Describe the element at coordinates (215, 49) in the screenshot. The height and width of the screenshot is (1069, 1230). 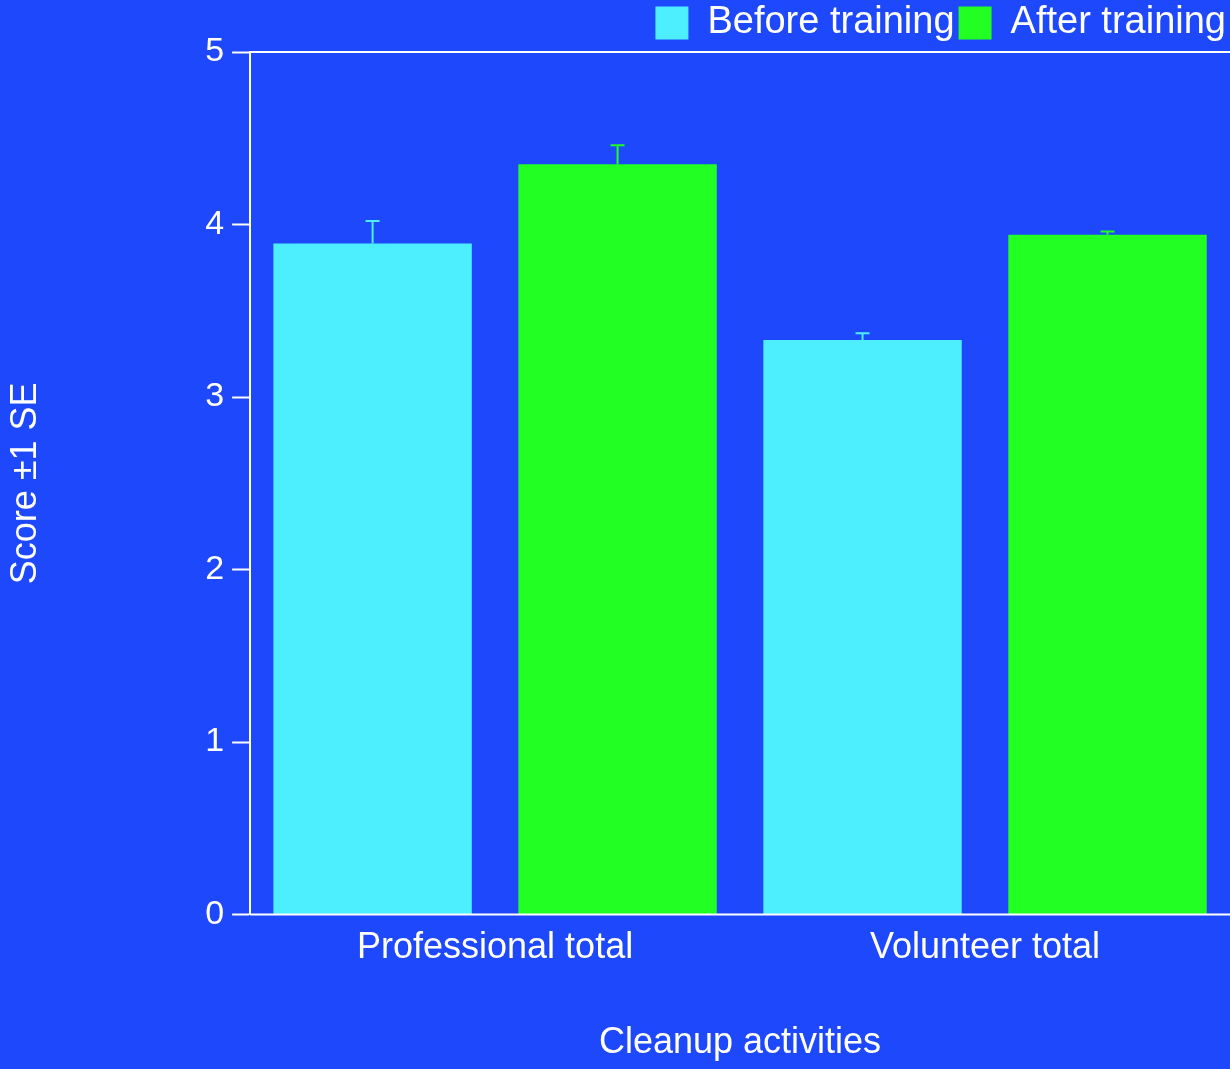
I see `y-tick-label: 5` at that location.